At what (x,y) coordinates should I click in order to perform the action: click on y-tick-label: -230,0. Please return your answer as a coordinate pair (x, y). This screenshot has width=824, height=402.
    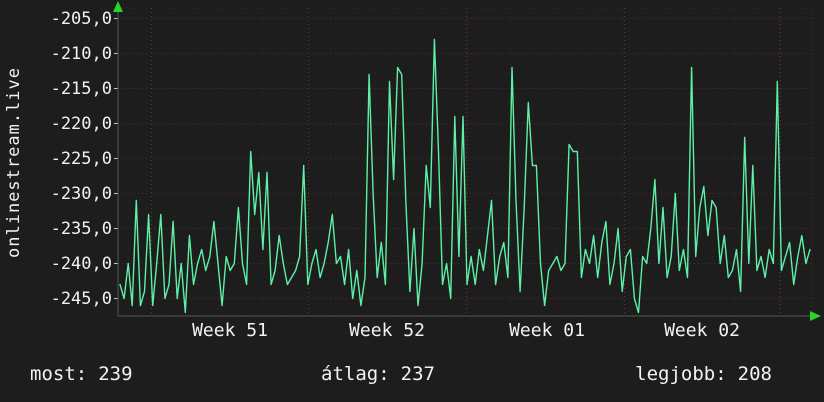
    Looking at the image, I should click on (81, 193).